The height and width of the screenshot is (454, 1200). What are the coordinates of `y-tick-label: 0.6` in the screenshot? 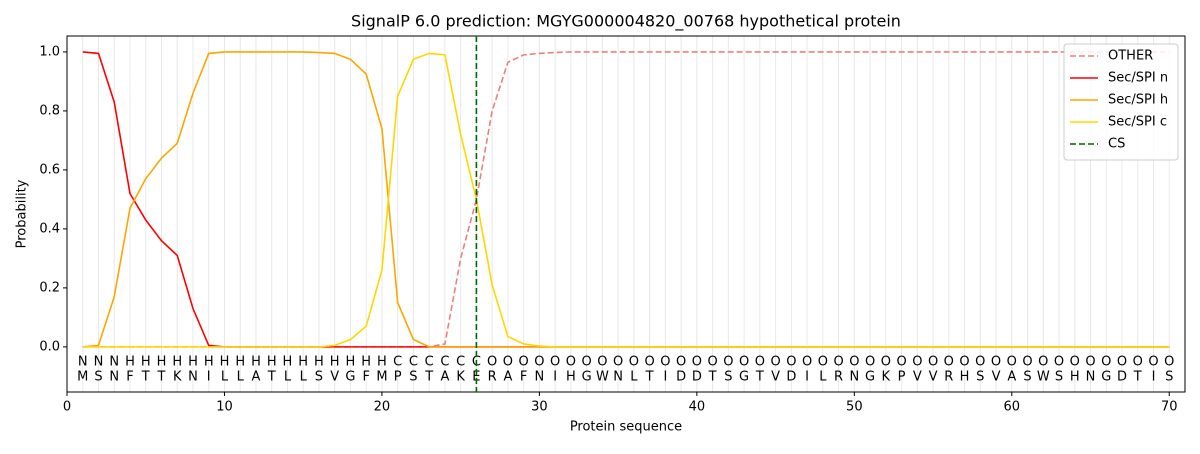 It's located at (49, 169).